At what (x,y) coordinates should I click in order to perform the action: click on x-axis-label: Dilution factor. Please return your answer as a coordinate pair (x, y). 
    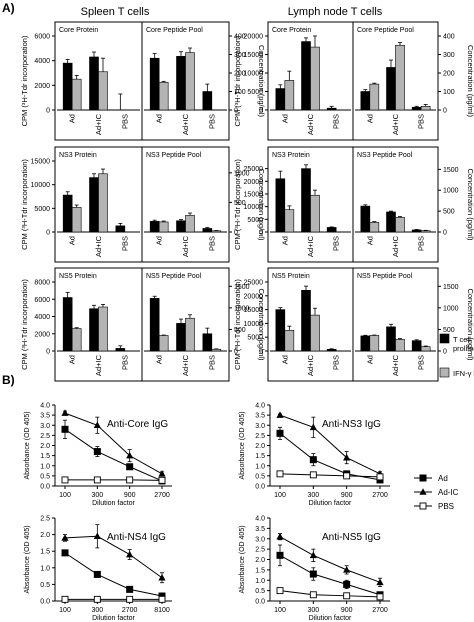
    Looking at the image, I should click on (113, 503).